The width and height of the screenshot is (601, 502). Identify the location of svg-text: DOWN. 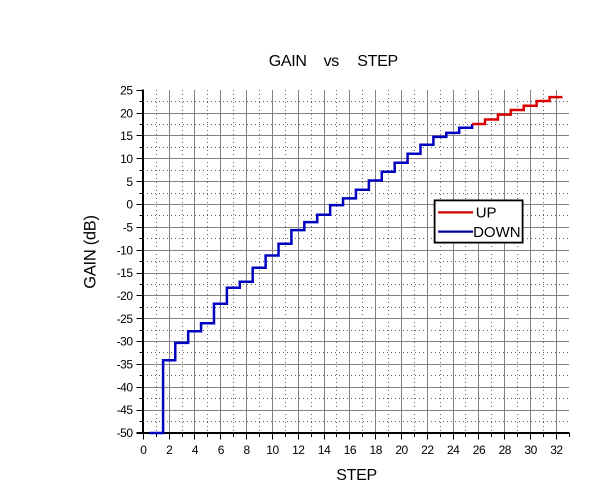
(496, 232).